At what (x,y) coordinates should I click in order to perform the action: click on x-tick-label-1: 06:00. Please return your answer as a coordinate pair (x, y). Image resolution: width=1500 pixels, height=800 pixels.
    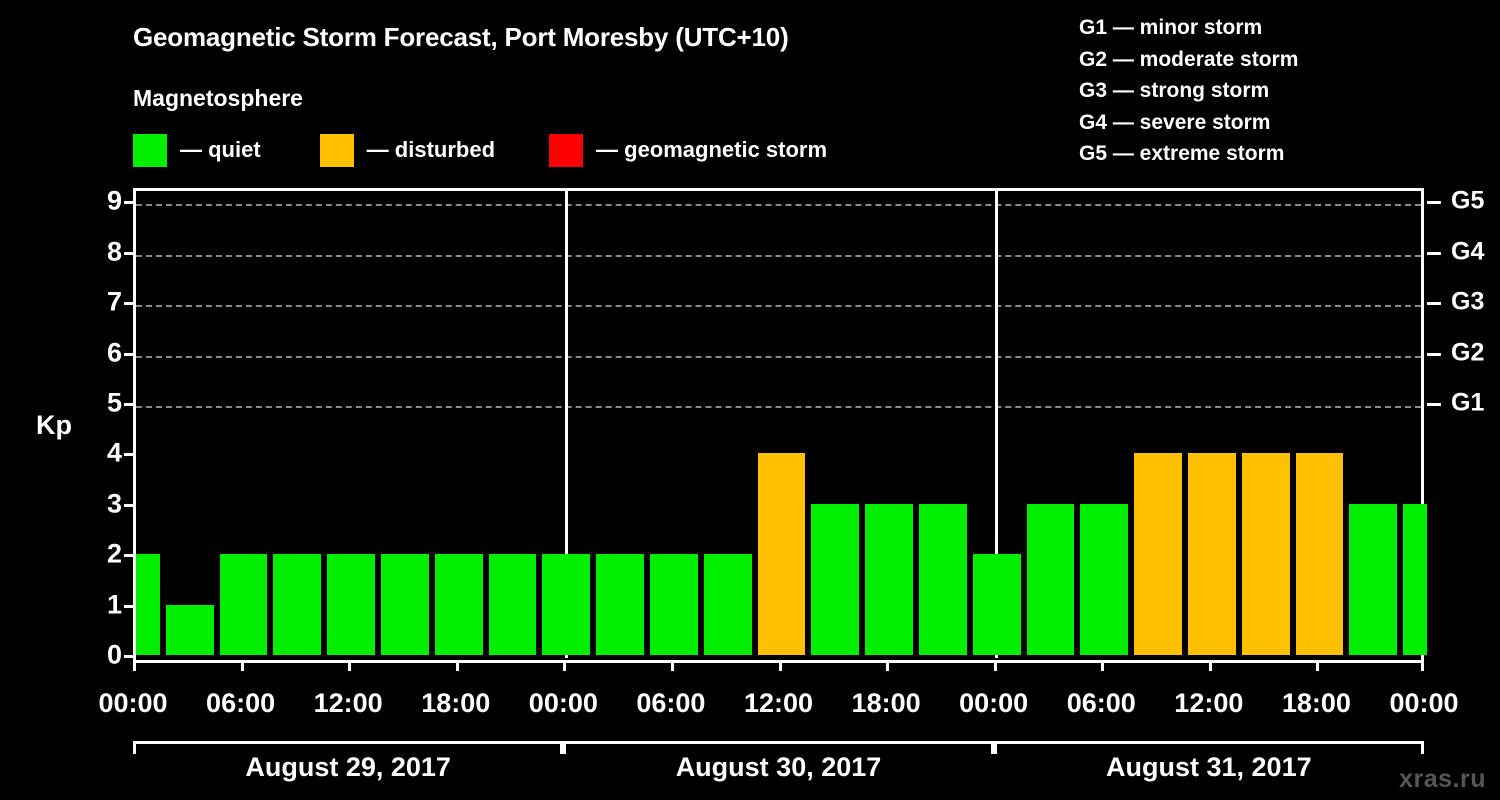
    Looking at the image, I should click on (241, 703).